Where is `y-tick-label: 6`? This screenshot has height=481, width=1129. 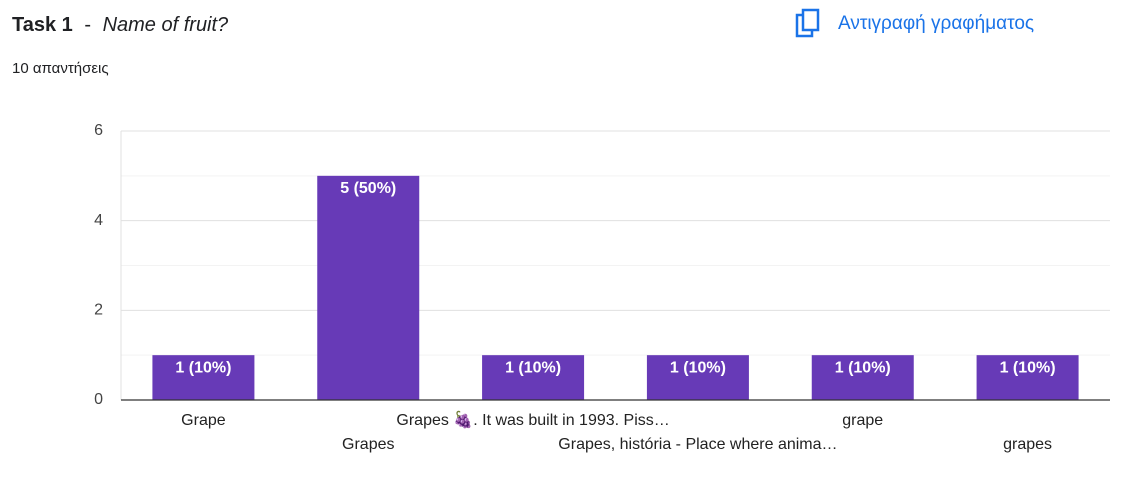
y-tick-label: 6 is located at coordinates (98, 130).